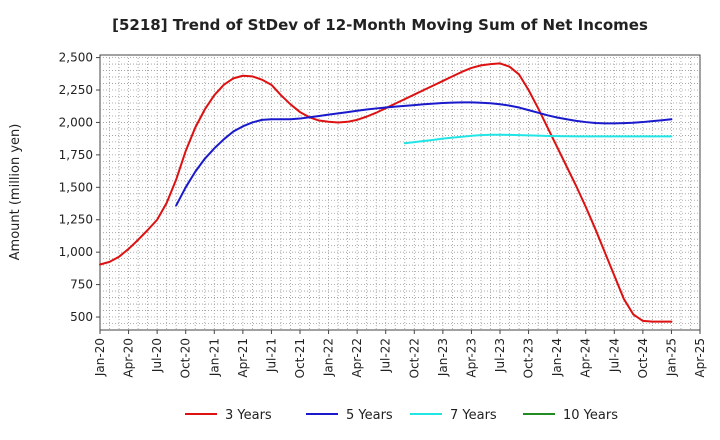 The height and width of the screenshot is (440, 720). I want to click on y-tick-label: 2,000, so click(76, 122).